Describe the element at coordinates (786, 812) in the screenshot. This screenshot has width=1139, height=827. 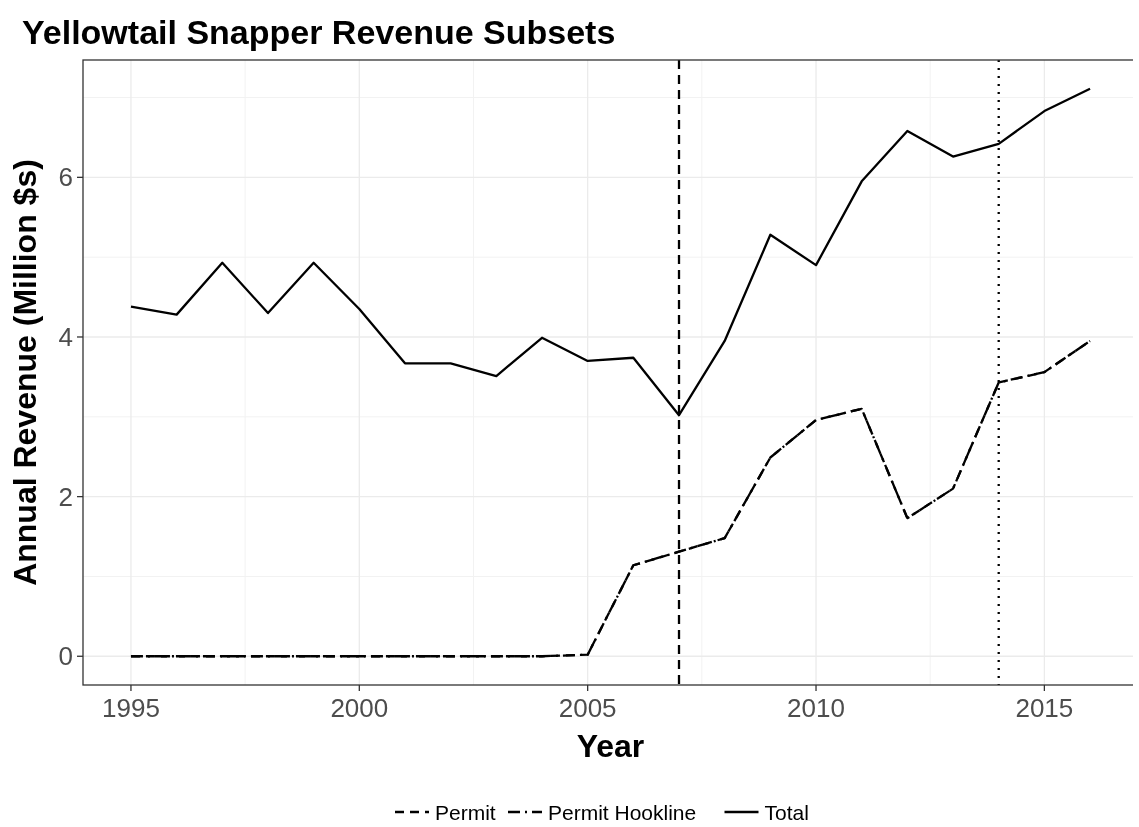
I see `legend-label: Total` at that location.